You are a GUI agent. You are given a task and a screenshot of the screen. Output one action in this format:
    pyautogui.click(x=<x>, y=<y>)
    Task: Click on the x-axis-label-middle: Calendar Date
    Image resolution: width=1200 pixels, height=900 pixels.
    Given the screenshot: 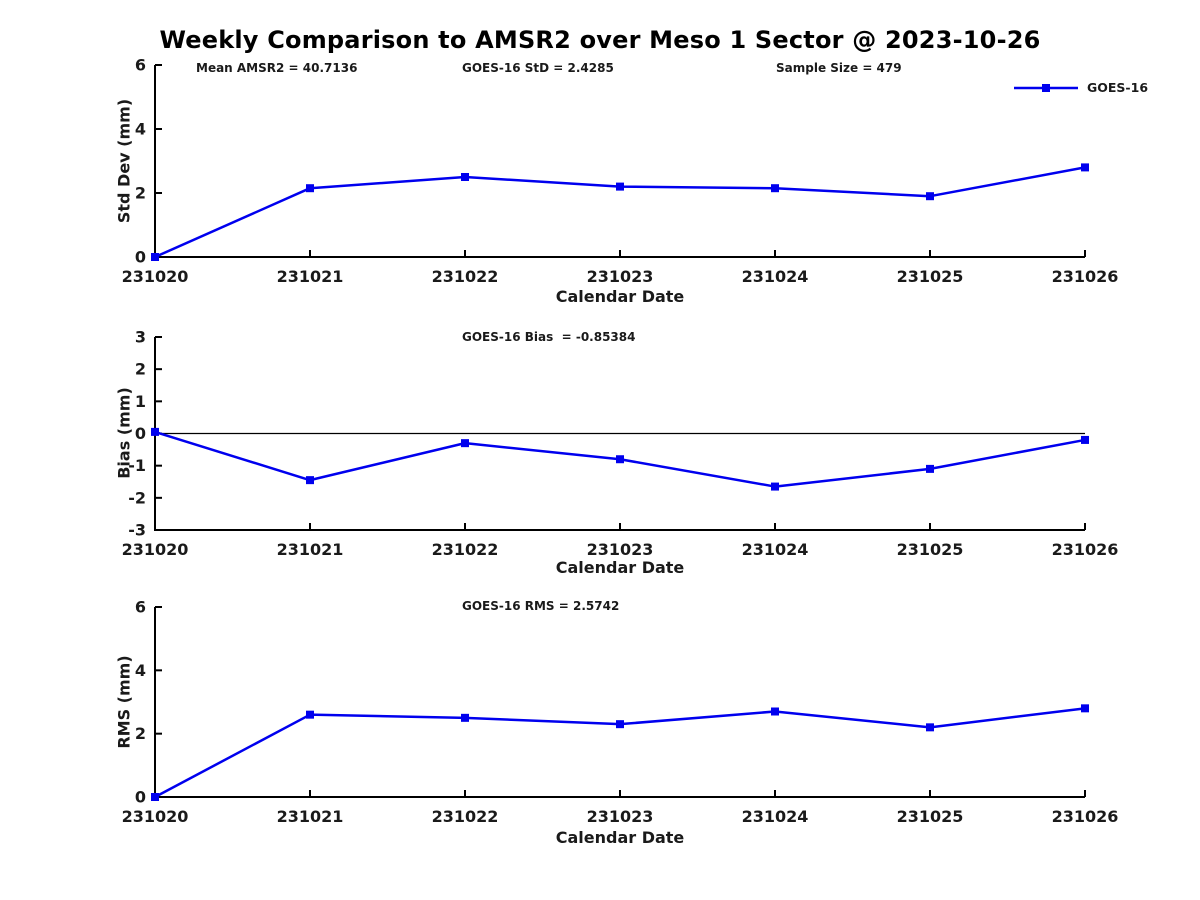 What is the action you would take?
    pyautogui.click(x=620, y=567)
    